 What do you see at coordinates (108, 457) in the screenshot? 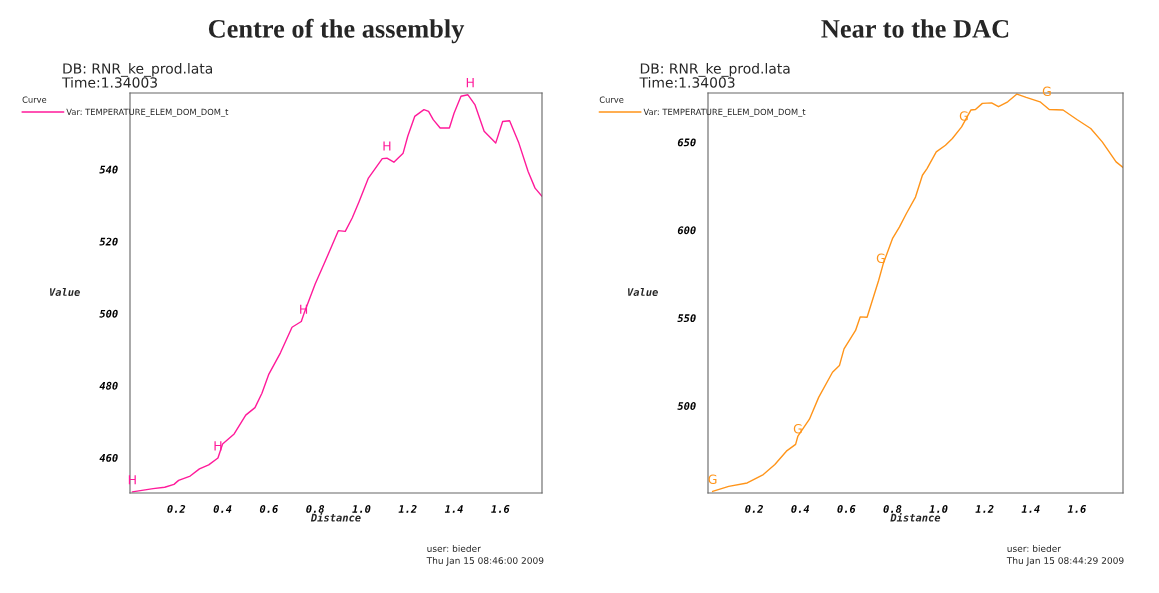
I see `y-tick-label: 460` at bounding box center [108, 457].